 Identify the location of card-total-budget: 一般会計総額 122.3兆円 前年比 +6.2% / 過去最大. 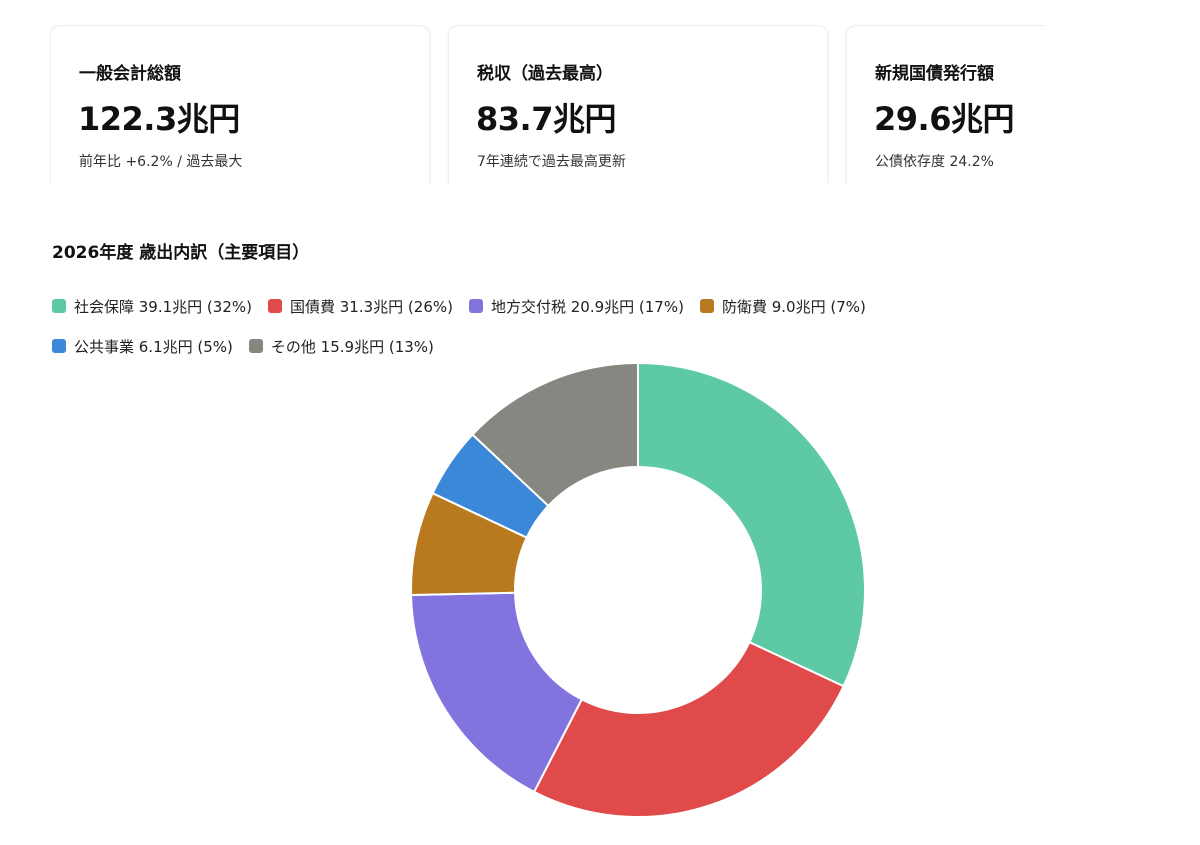
(240, 104).